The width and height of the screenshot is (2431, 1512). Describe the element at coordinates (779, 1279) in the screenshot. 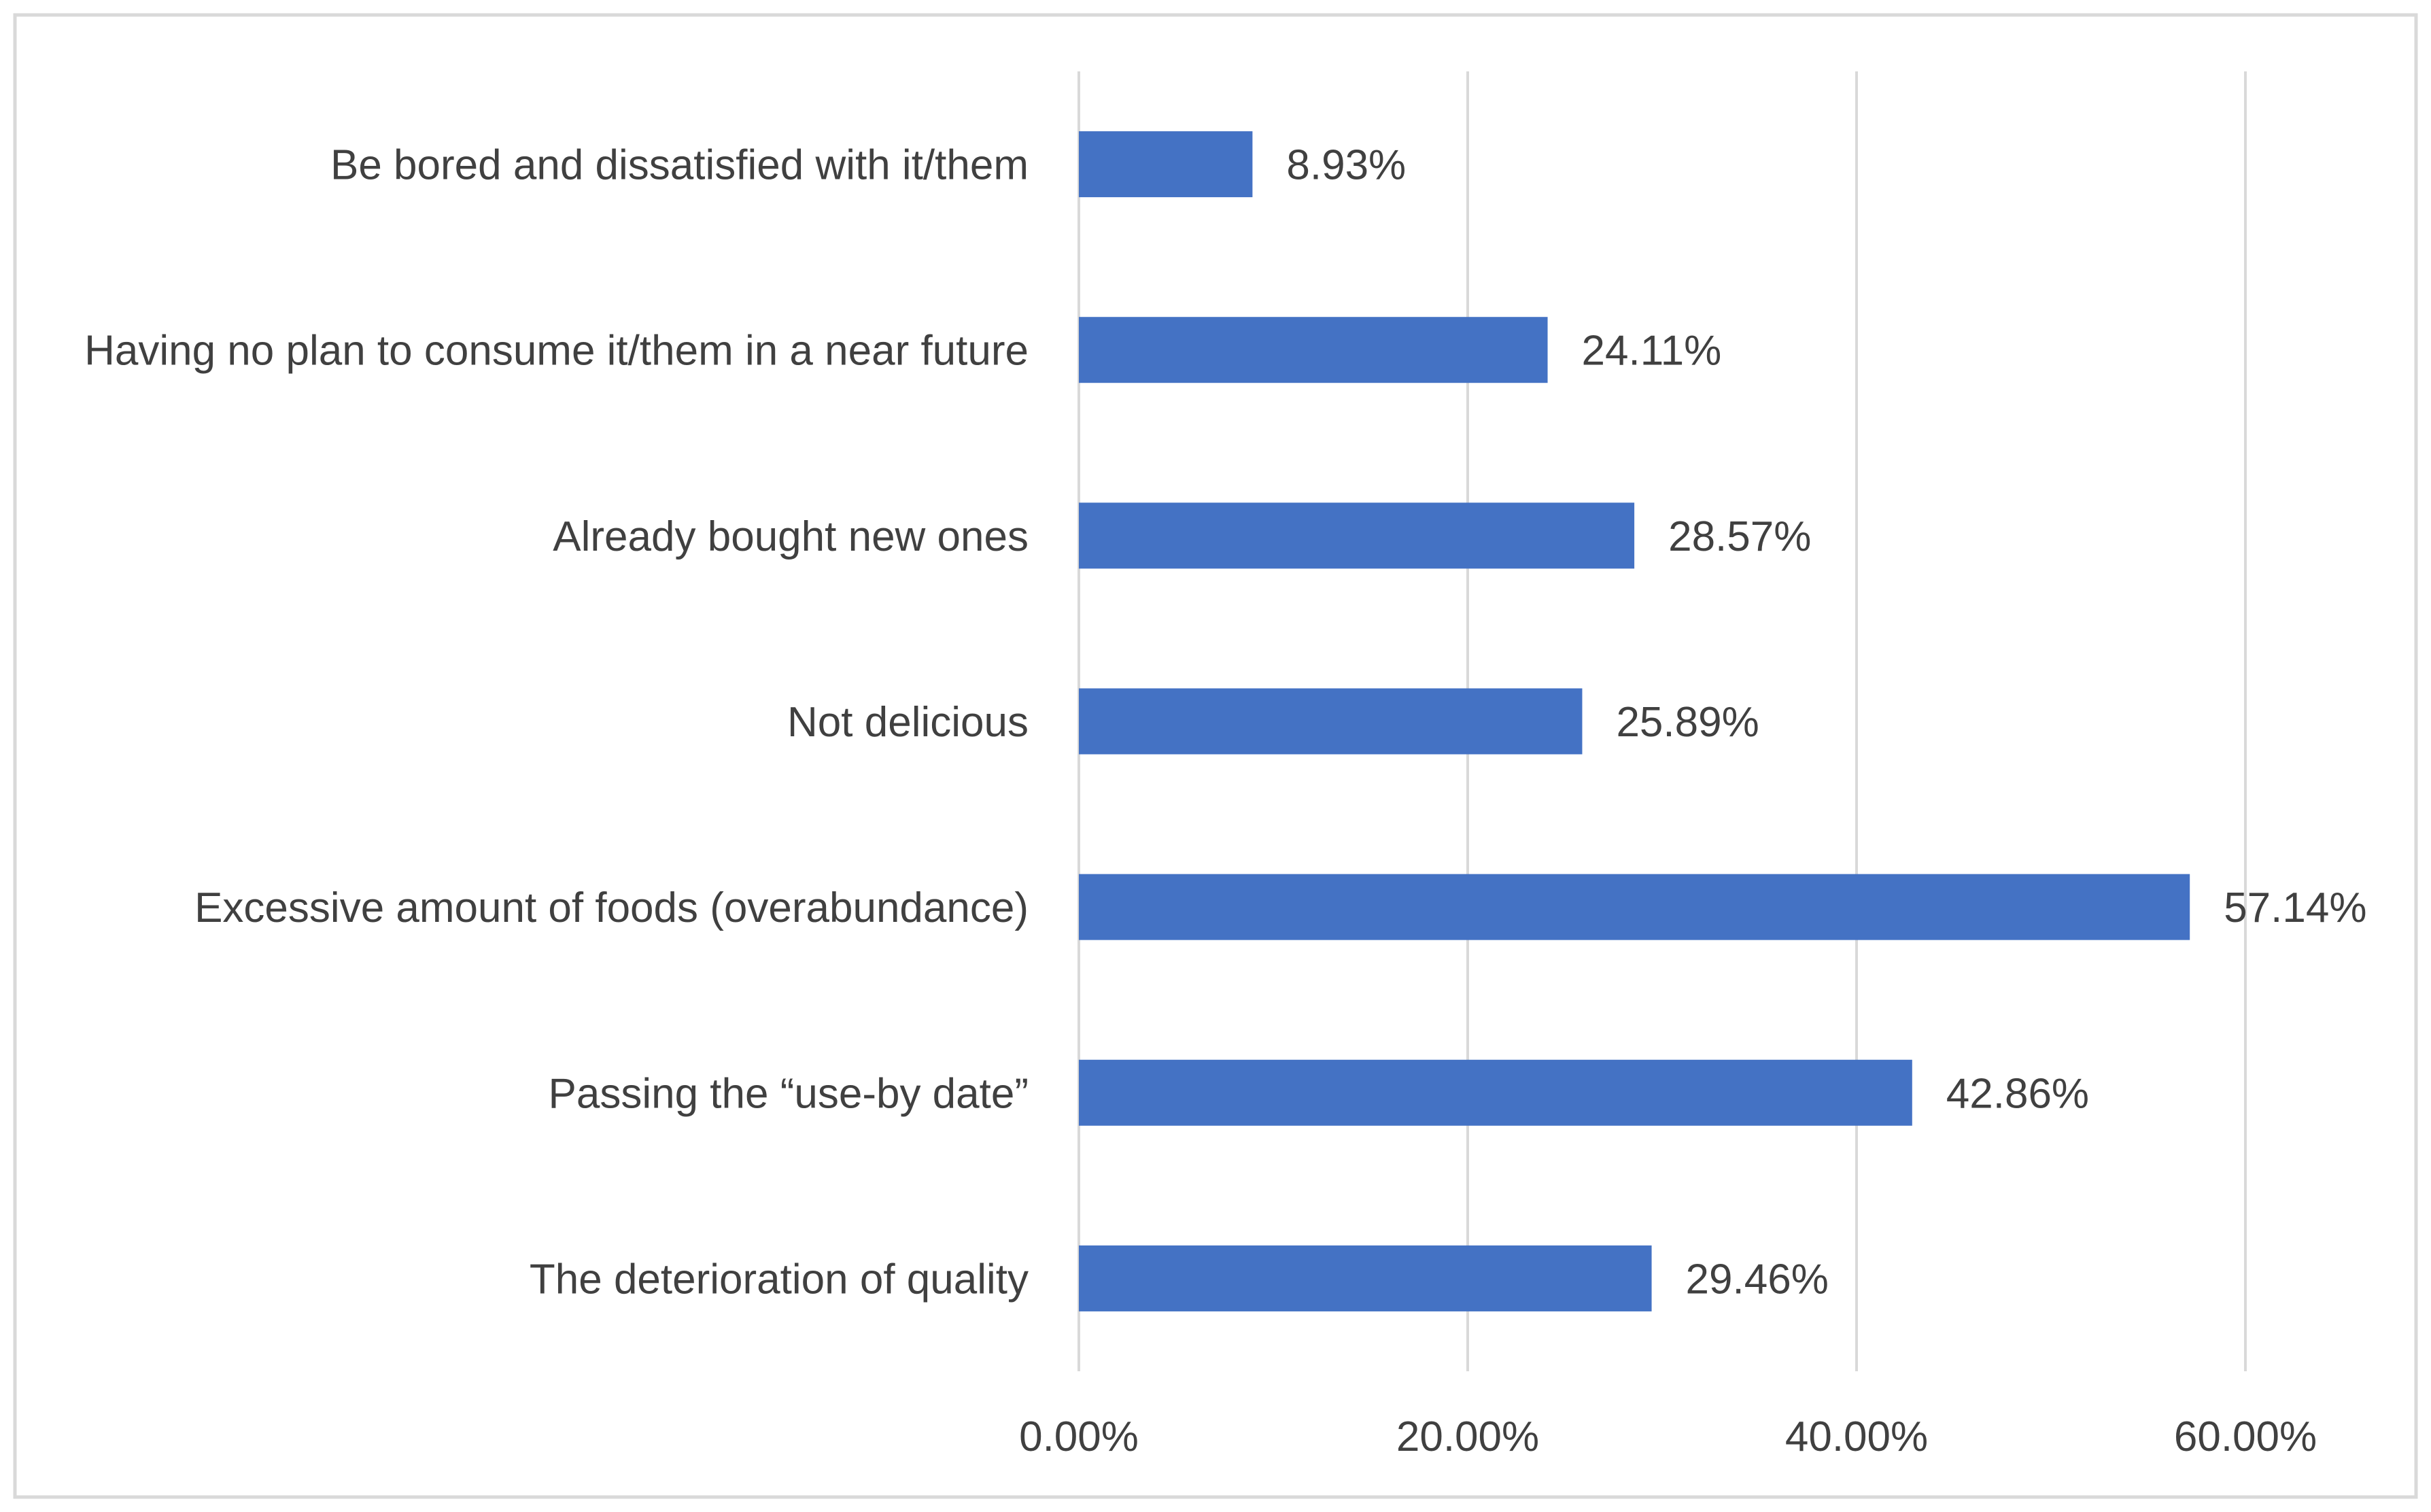

I see `category-label: The deterioration of quality` at that location.